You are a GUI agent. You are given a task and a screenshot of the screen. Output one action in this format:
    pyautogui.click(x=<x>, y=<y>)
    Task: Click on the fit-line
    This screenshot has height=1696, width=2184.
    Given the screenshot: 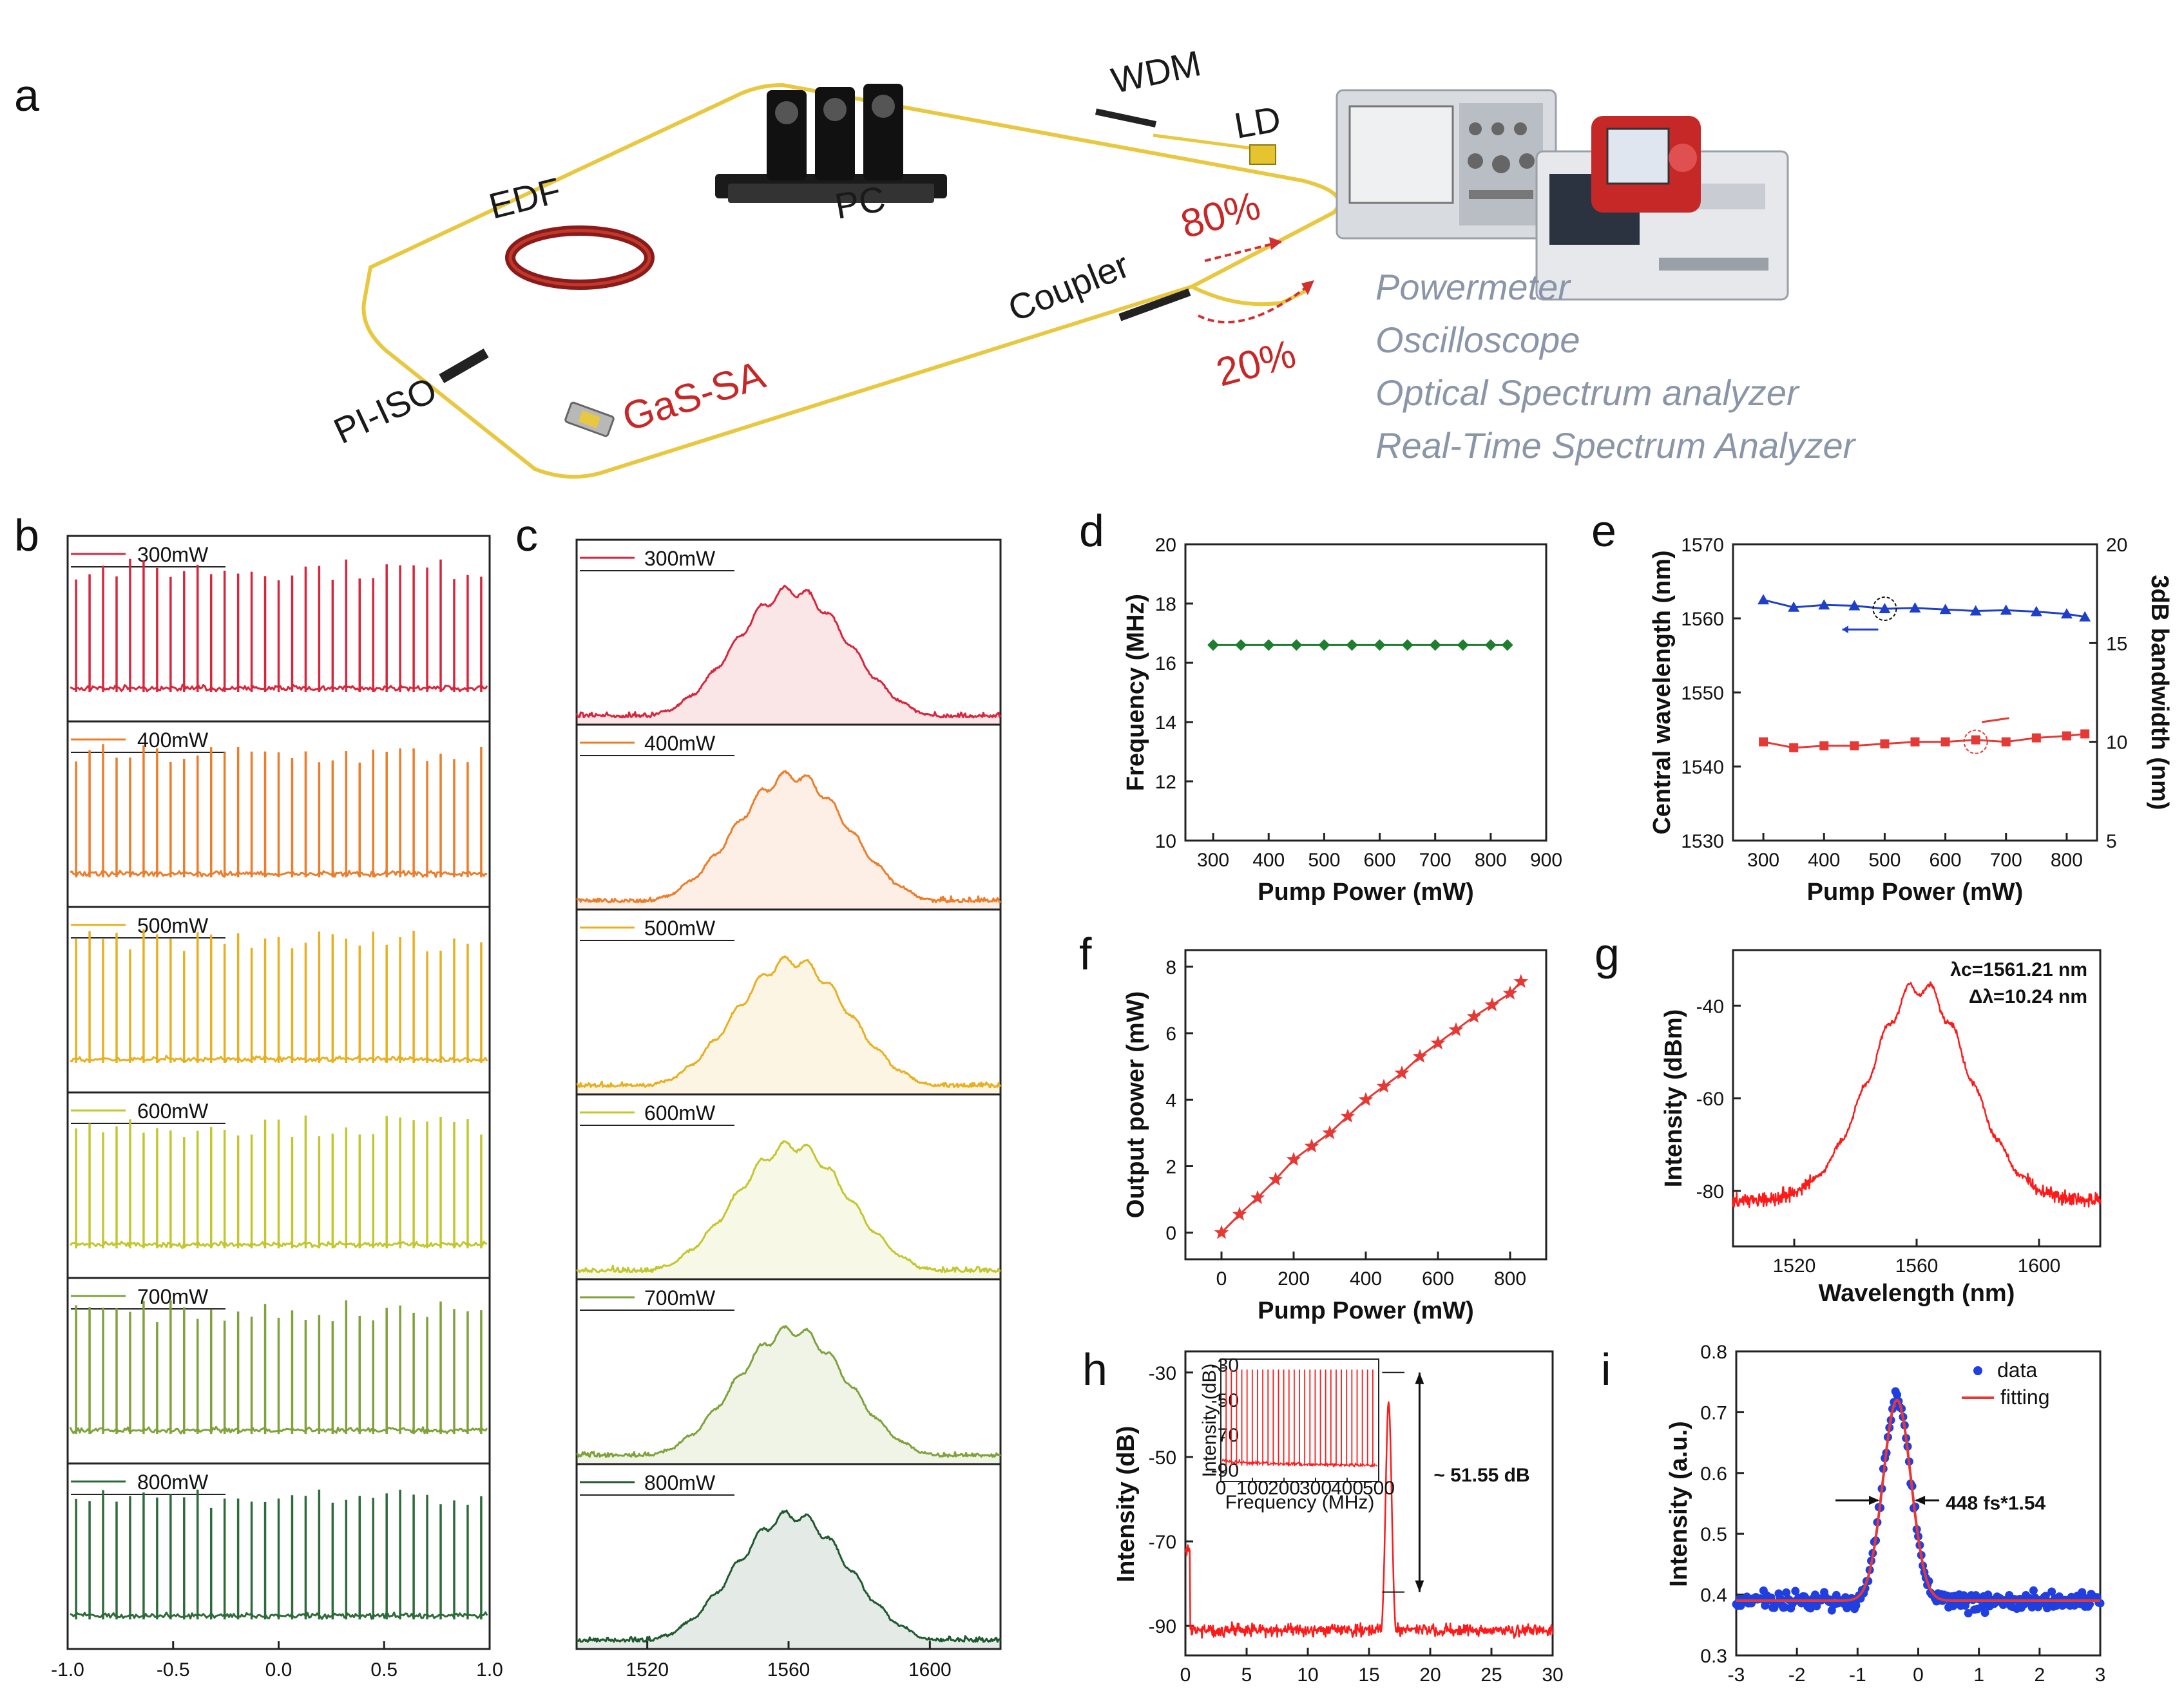 What is the action you would take?
    pyautogui.click(x=1919, y=1500)
    